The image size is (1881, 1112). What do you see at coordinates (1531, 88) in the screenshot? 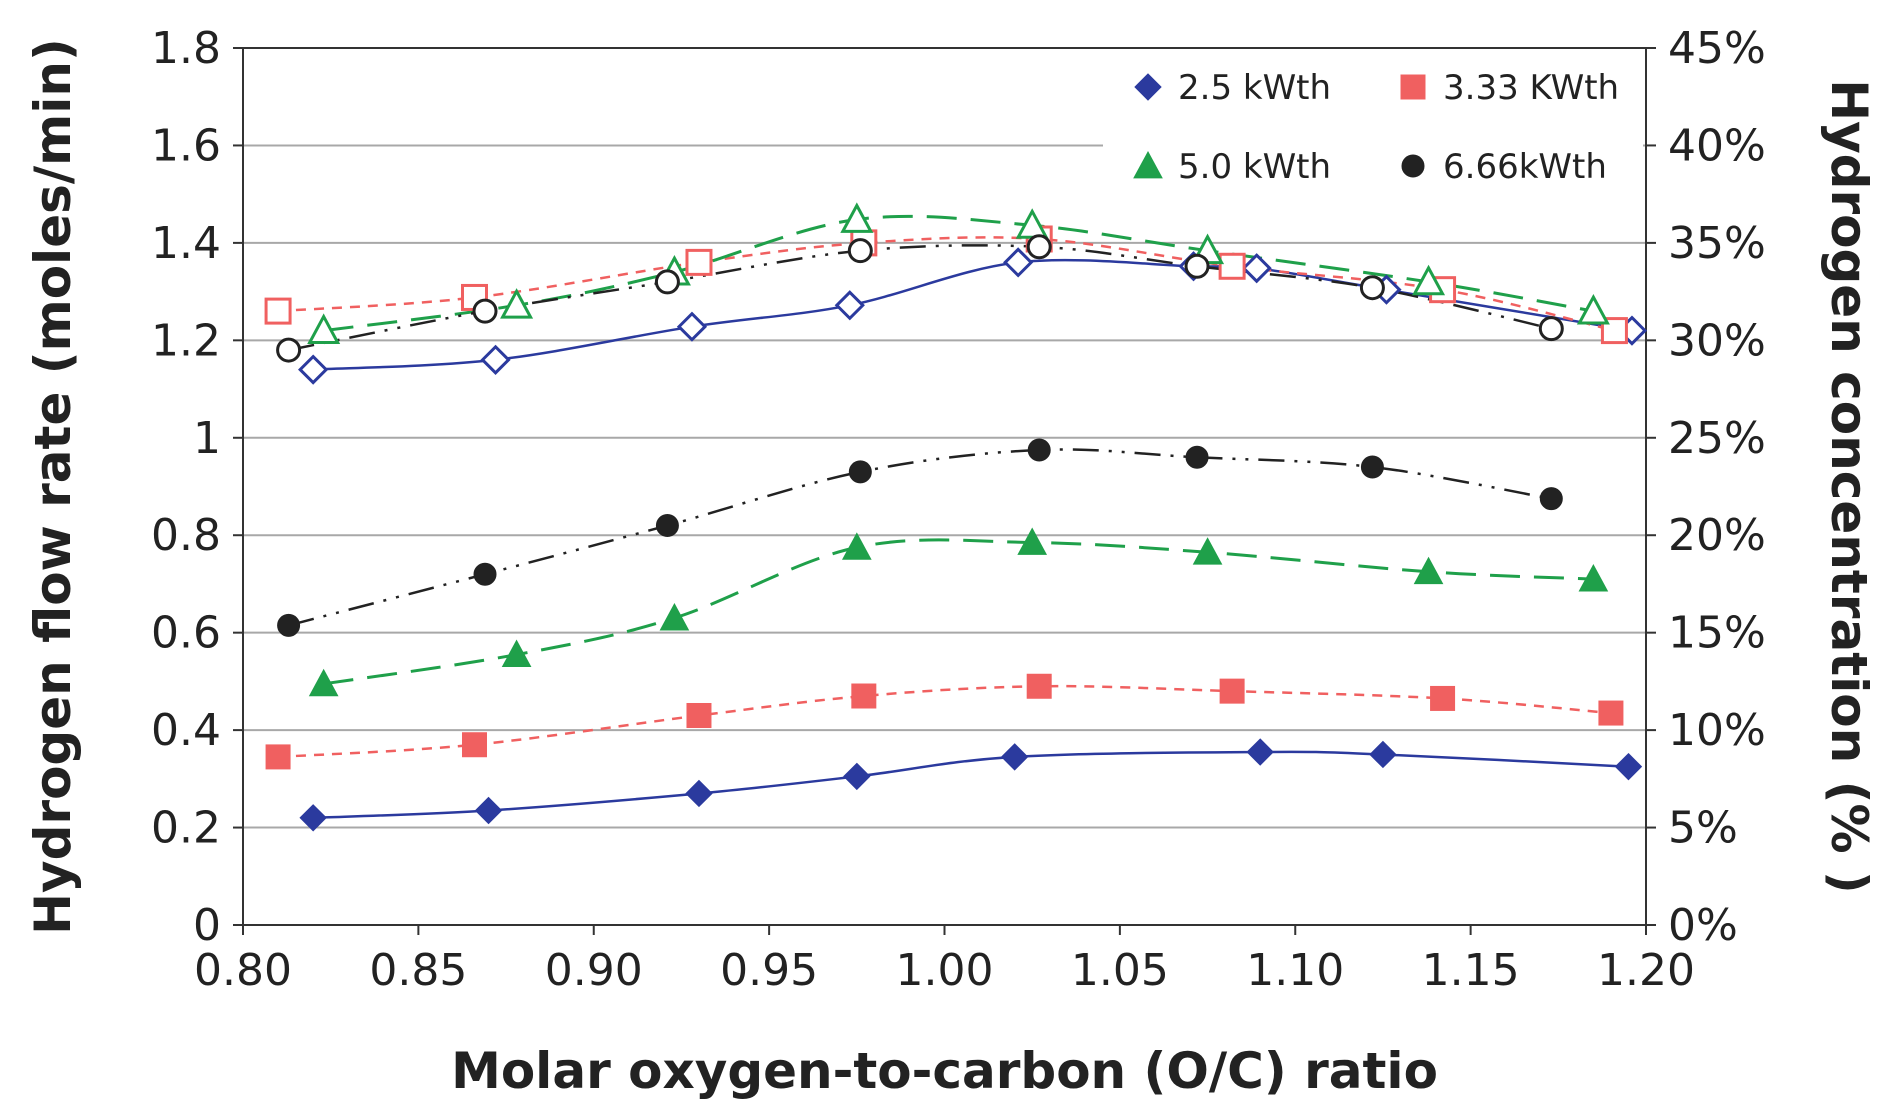
I see `legend-label-2: 3.33 KWth` at bounding box center [1531, 88].